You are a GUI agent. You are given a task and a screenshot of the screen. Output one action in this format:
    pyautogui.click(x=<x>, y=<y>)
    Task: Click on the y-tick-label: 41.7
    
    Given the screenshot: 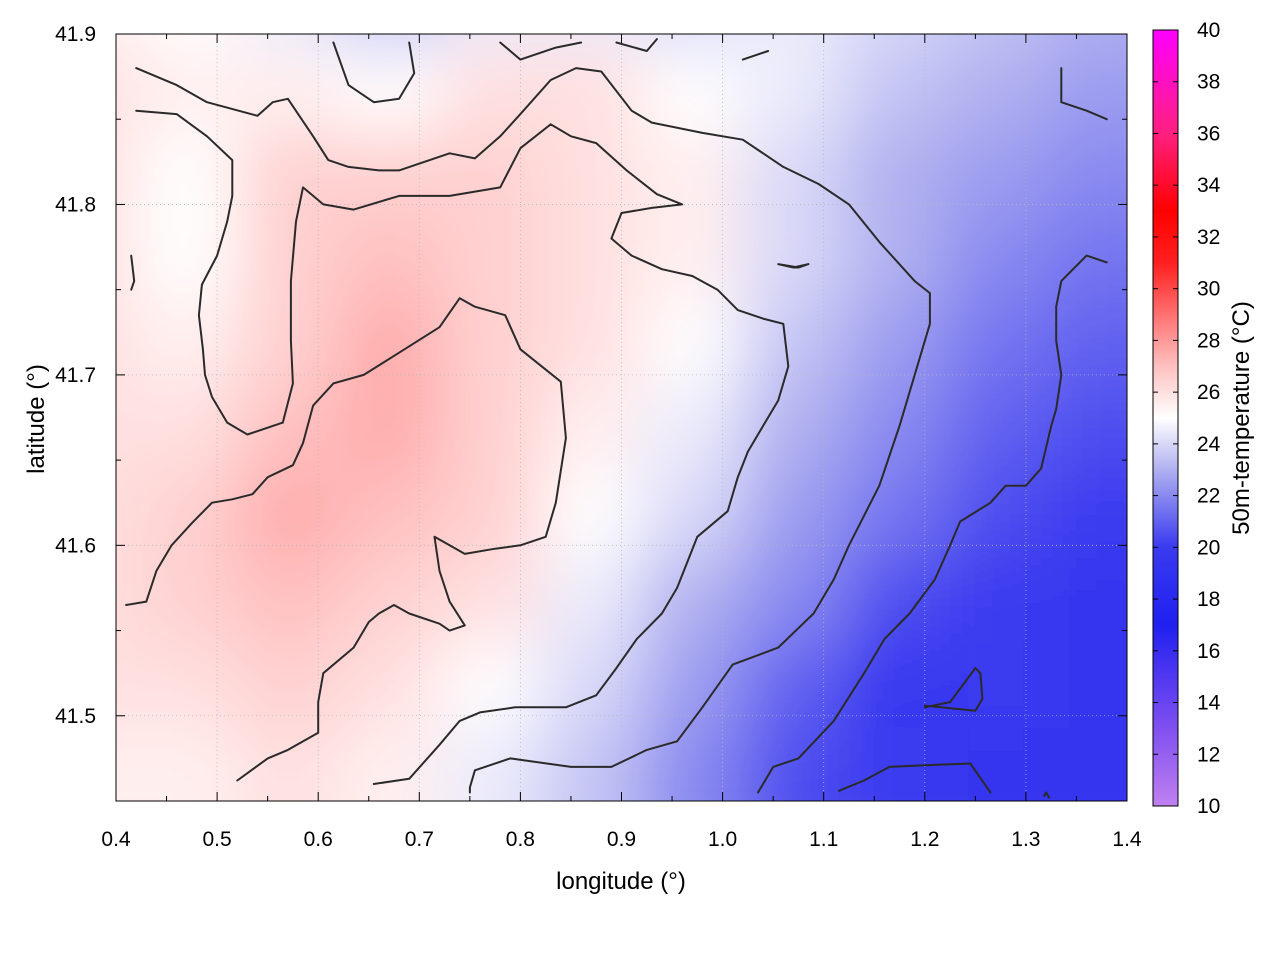 What is the action you would take?
    pyautogui.click(x=75, y=375)
    